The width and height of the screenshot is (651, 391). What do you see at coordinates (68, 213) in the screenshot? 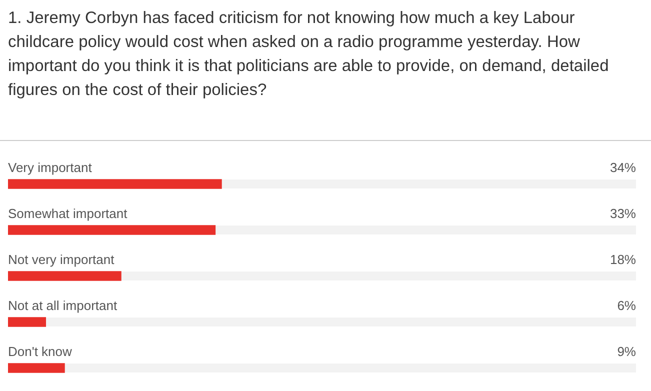
I see `y-tick-label: Somewhat important` at bounding box center [68, 213].